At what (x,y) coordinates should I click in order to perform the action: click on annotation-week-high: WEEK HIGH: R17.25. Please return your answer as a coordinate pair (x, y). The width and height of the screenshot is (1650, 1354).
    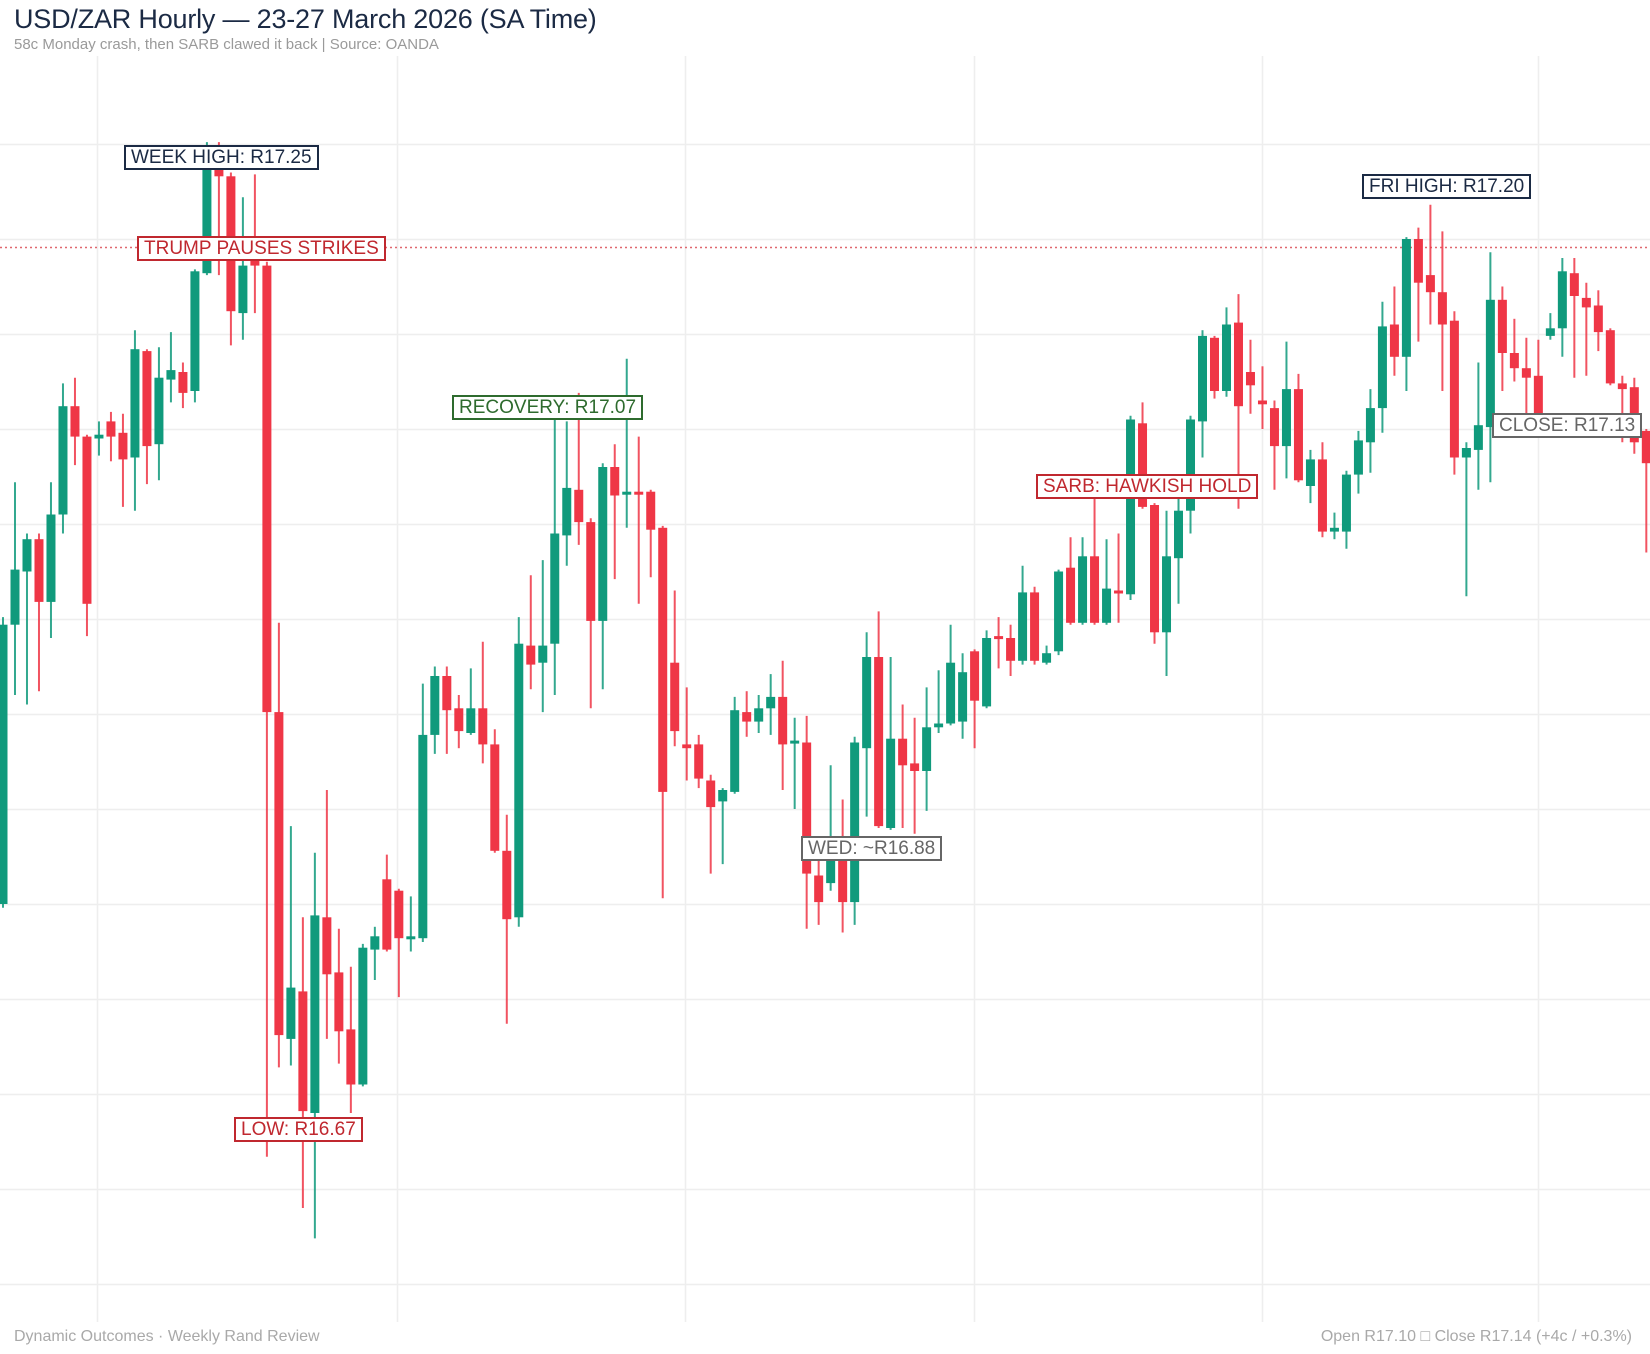
    Looking at the image, I should click on (221, 157).